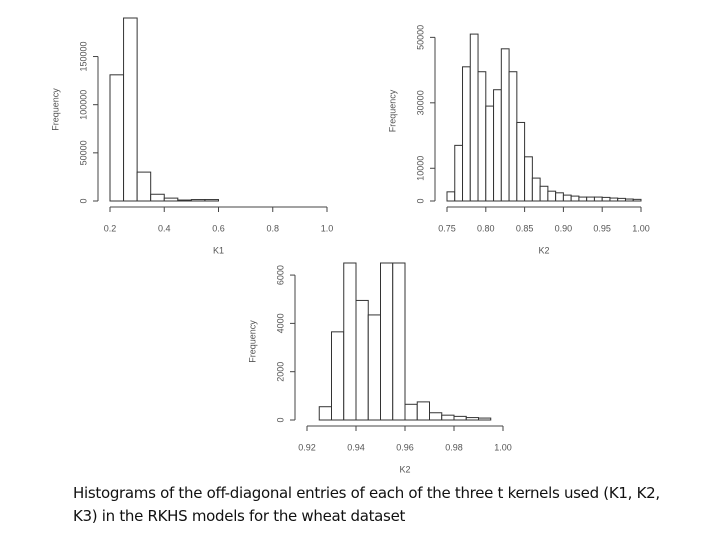  I want to click on x-axis-label: K1, so click(218, 250).